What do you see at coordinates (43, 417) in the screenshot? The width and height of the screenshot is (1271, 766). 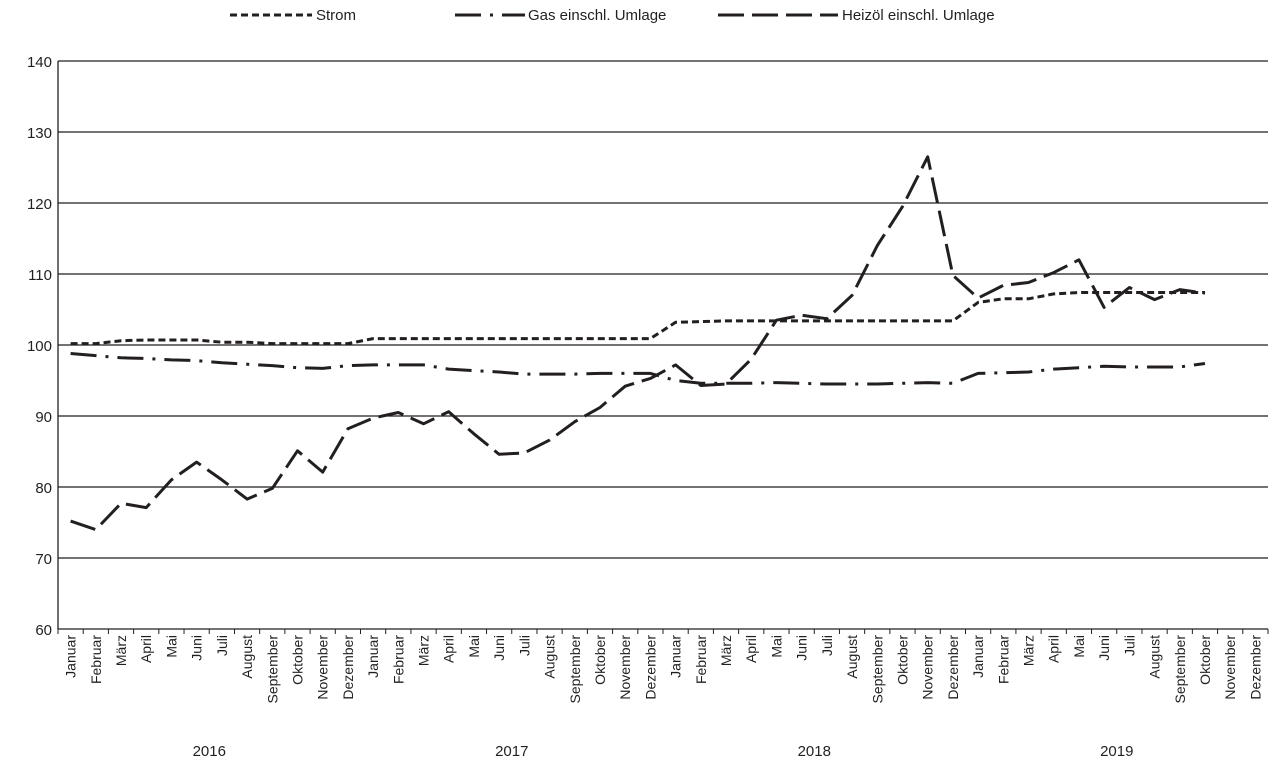 I see `y-tick-label: 90` at bounding box center [43, 417].